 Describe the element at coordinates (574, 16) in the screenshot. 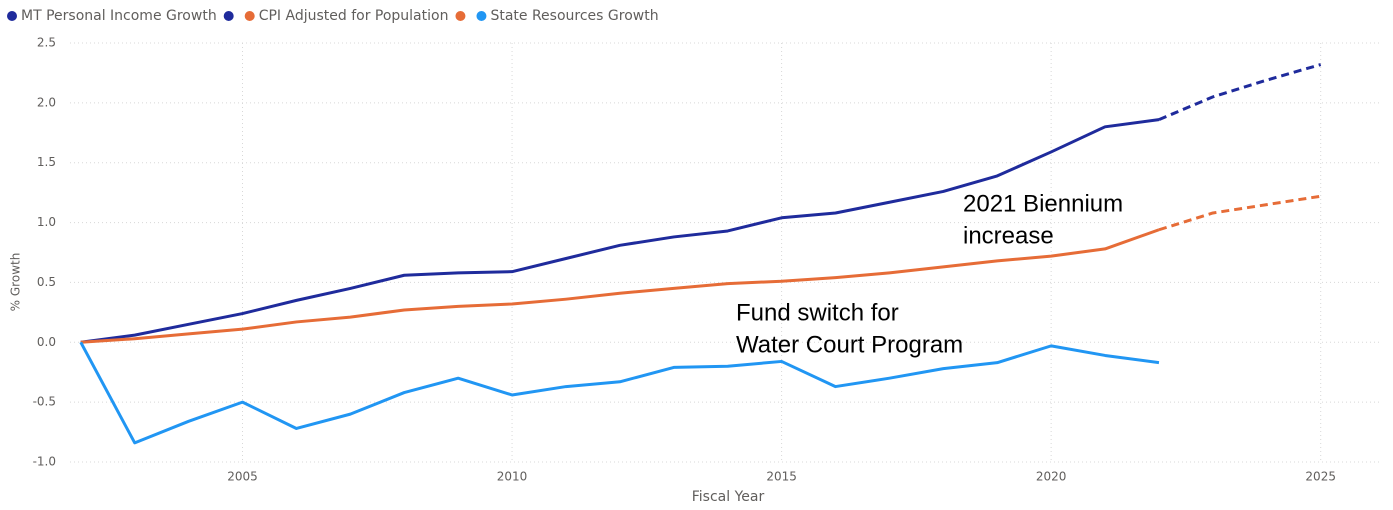

I see `legend-label: State Resources Growth` at that location.